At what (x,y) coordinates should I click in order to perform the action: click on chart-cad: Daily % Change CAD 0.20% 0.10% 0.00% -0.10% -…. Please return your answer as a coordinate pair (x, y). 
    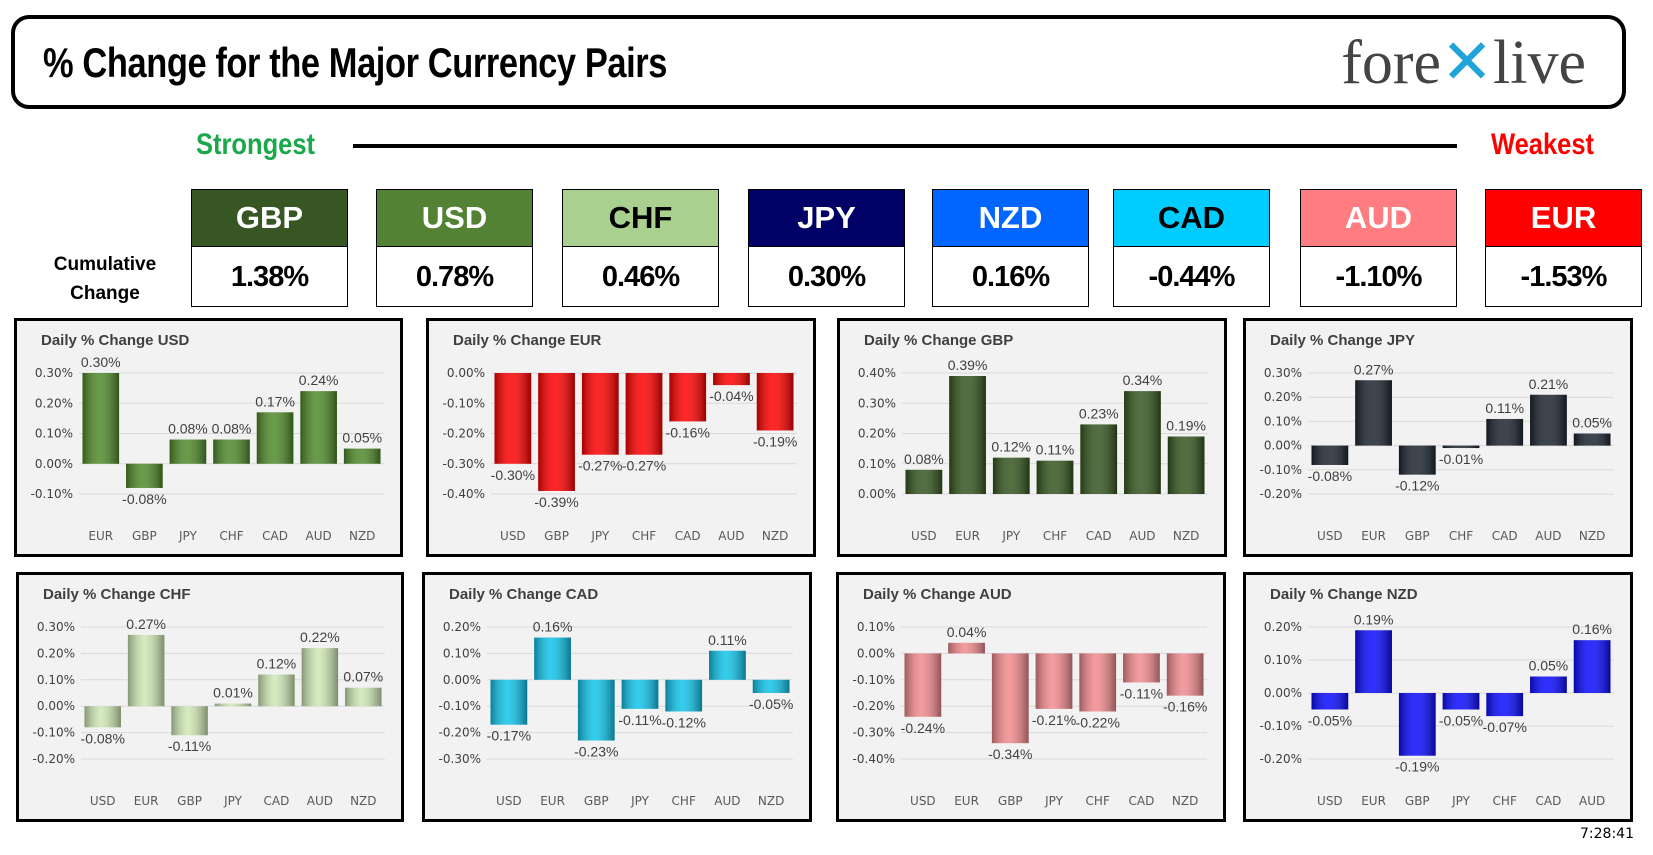
    Looking at the image, I should click on (617, 697).